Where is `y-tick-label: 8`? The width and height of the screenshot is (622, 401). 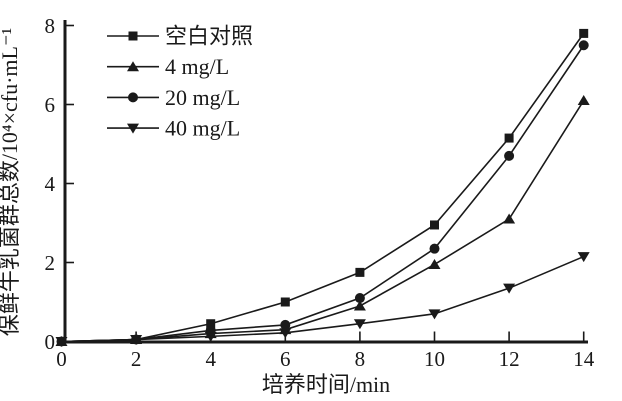
y-tick-label: 8 is located at coordinates (50, 26).